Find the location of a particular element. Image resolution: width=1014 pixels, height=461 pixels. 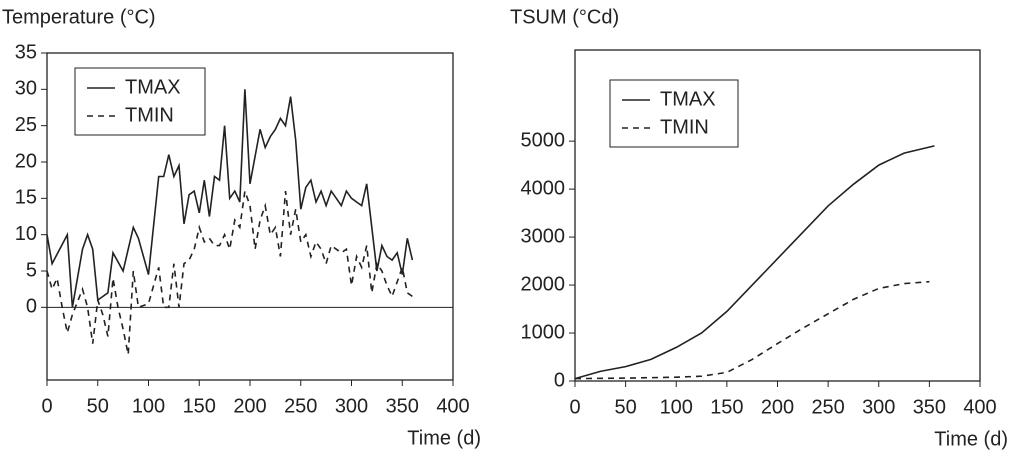

y-tick-label: 30 is located at coordinates (26, 89).